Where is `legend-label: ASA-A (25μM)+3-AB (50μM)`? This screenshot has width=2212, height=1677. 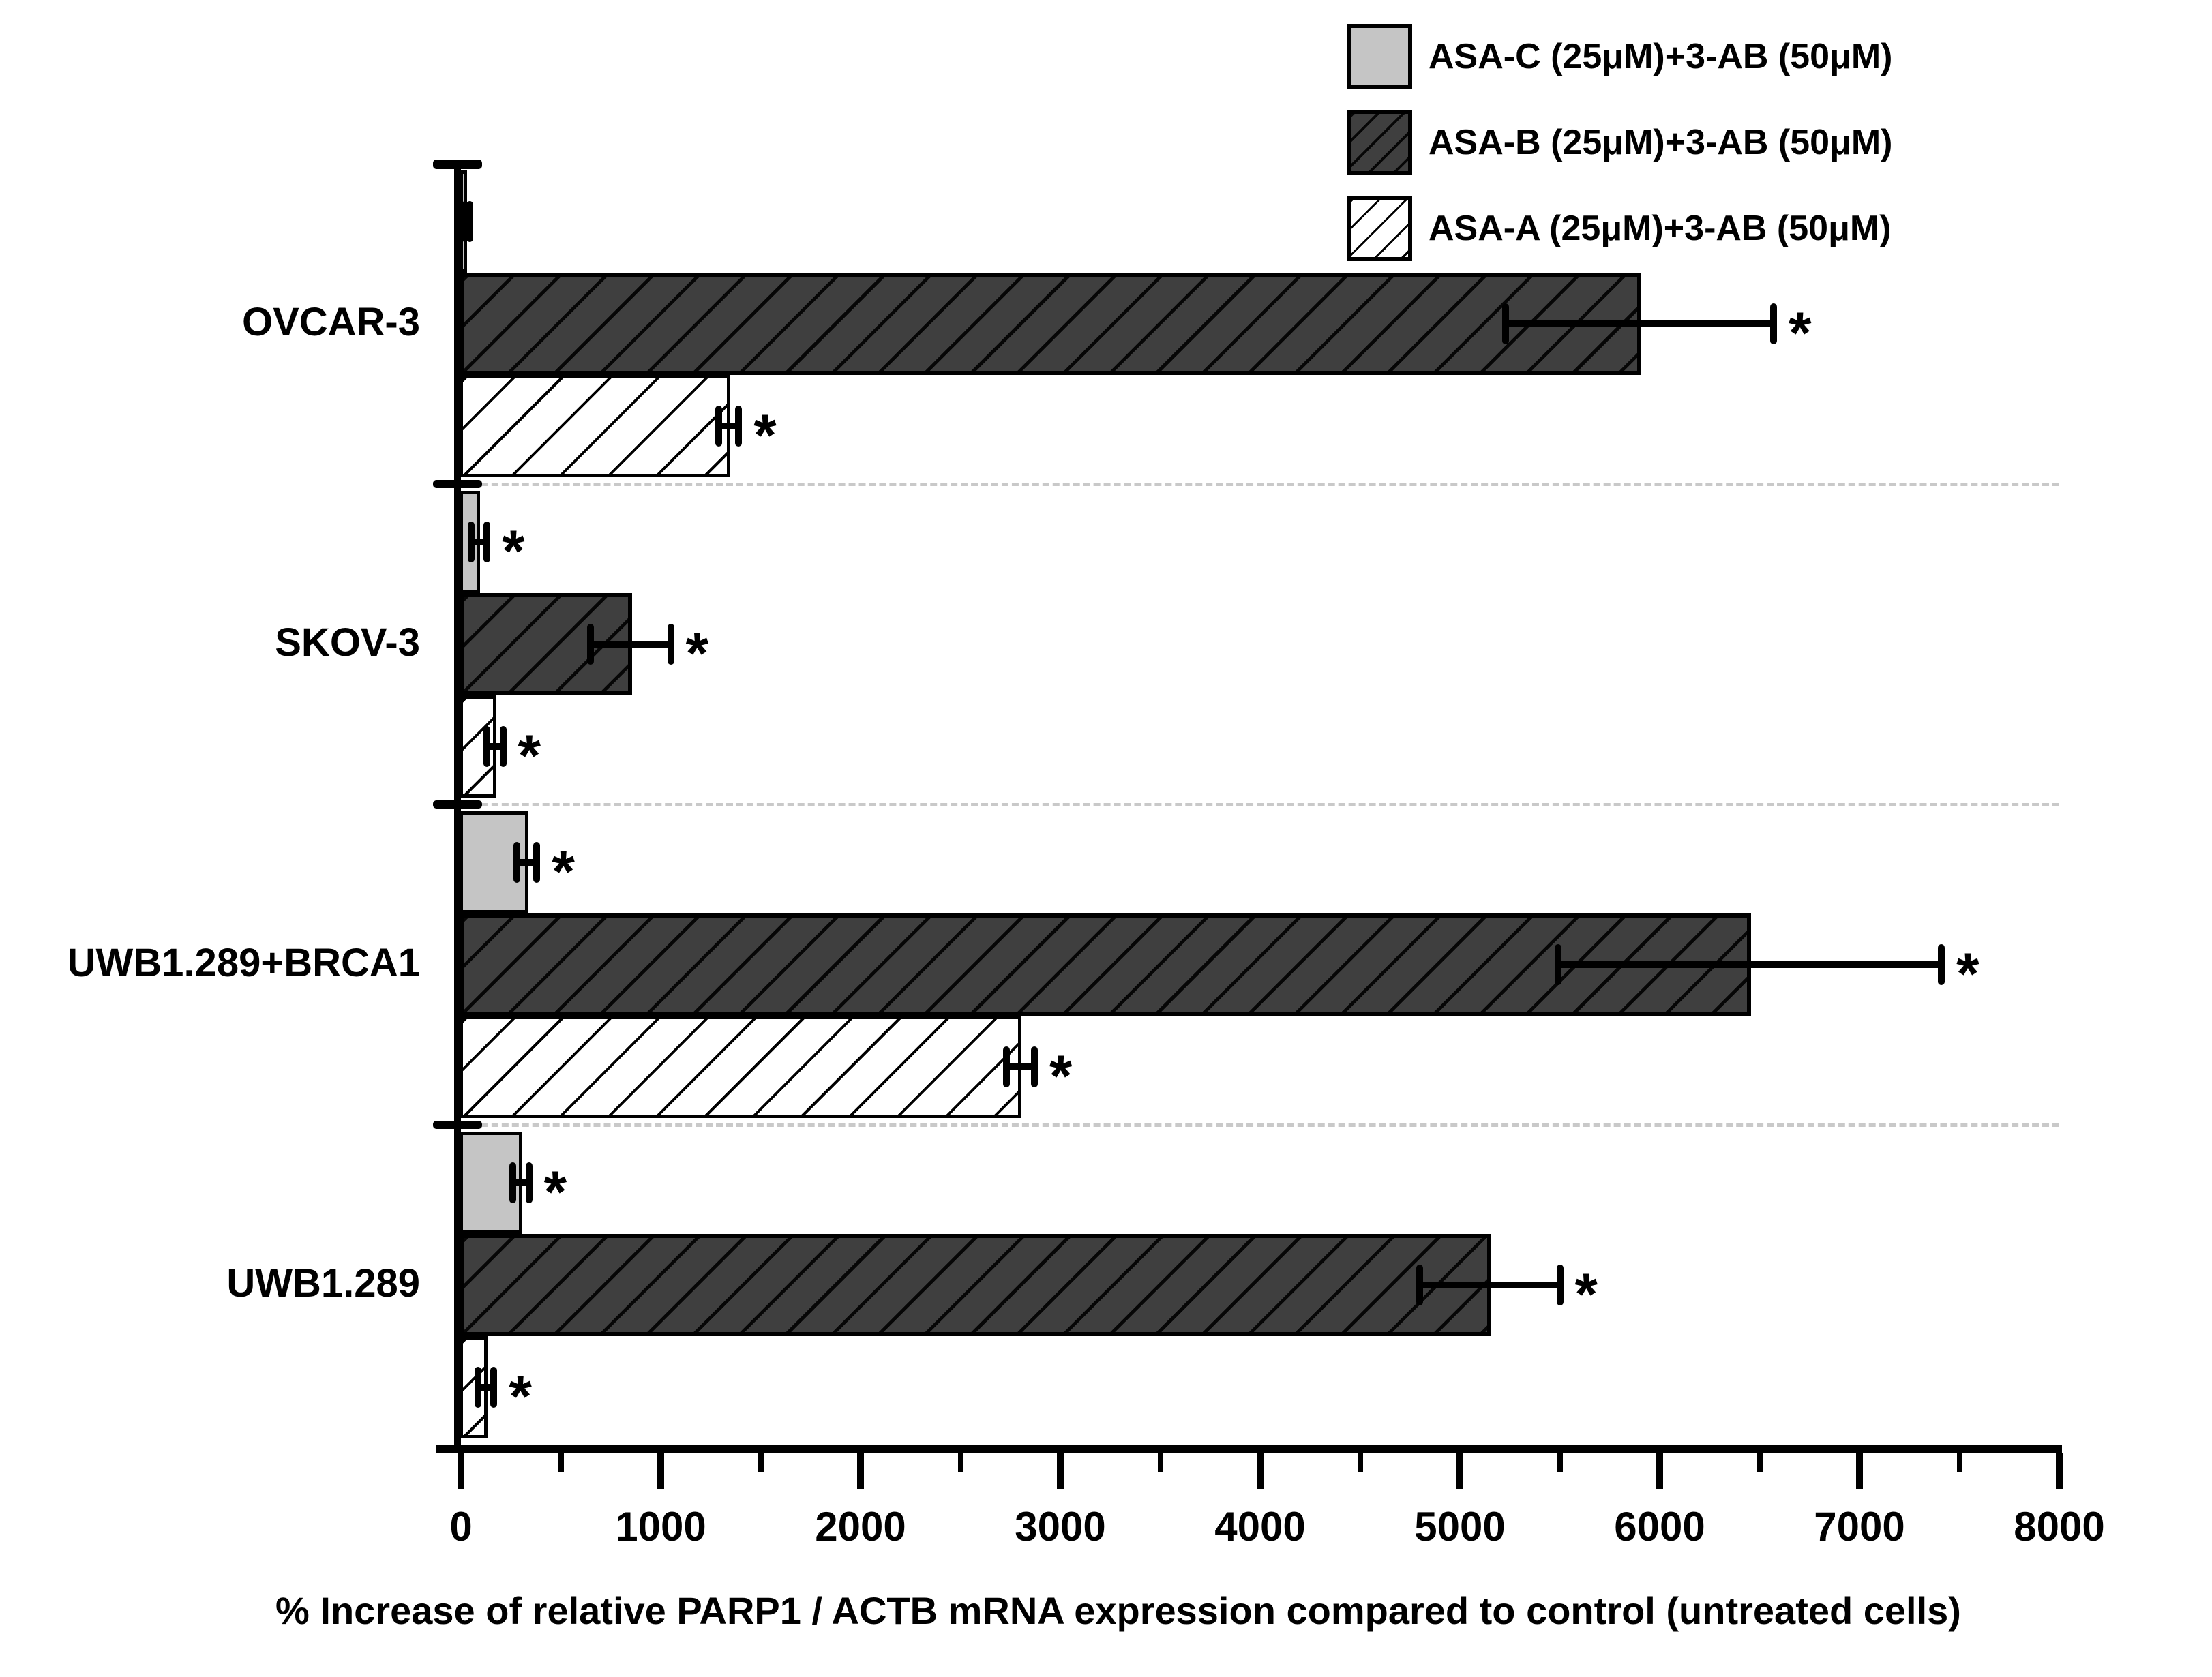 legend-label: ASA-A (25μM)+3-AB (50μM) is located at coordinates (1660, 229).